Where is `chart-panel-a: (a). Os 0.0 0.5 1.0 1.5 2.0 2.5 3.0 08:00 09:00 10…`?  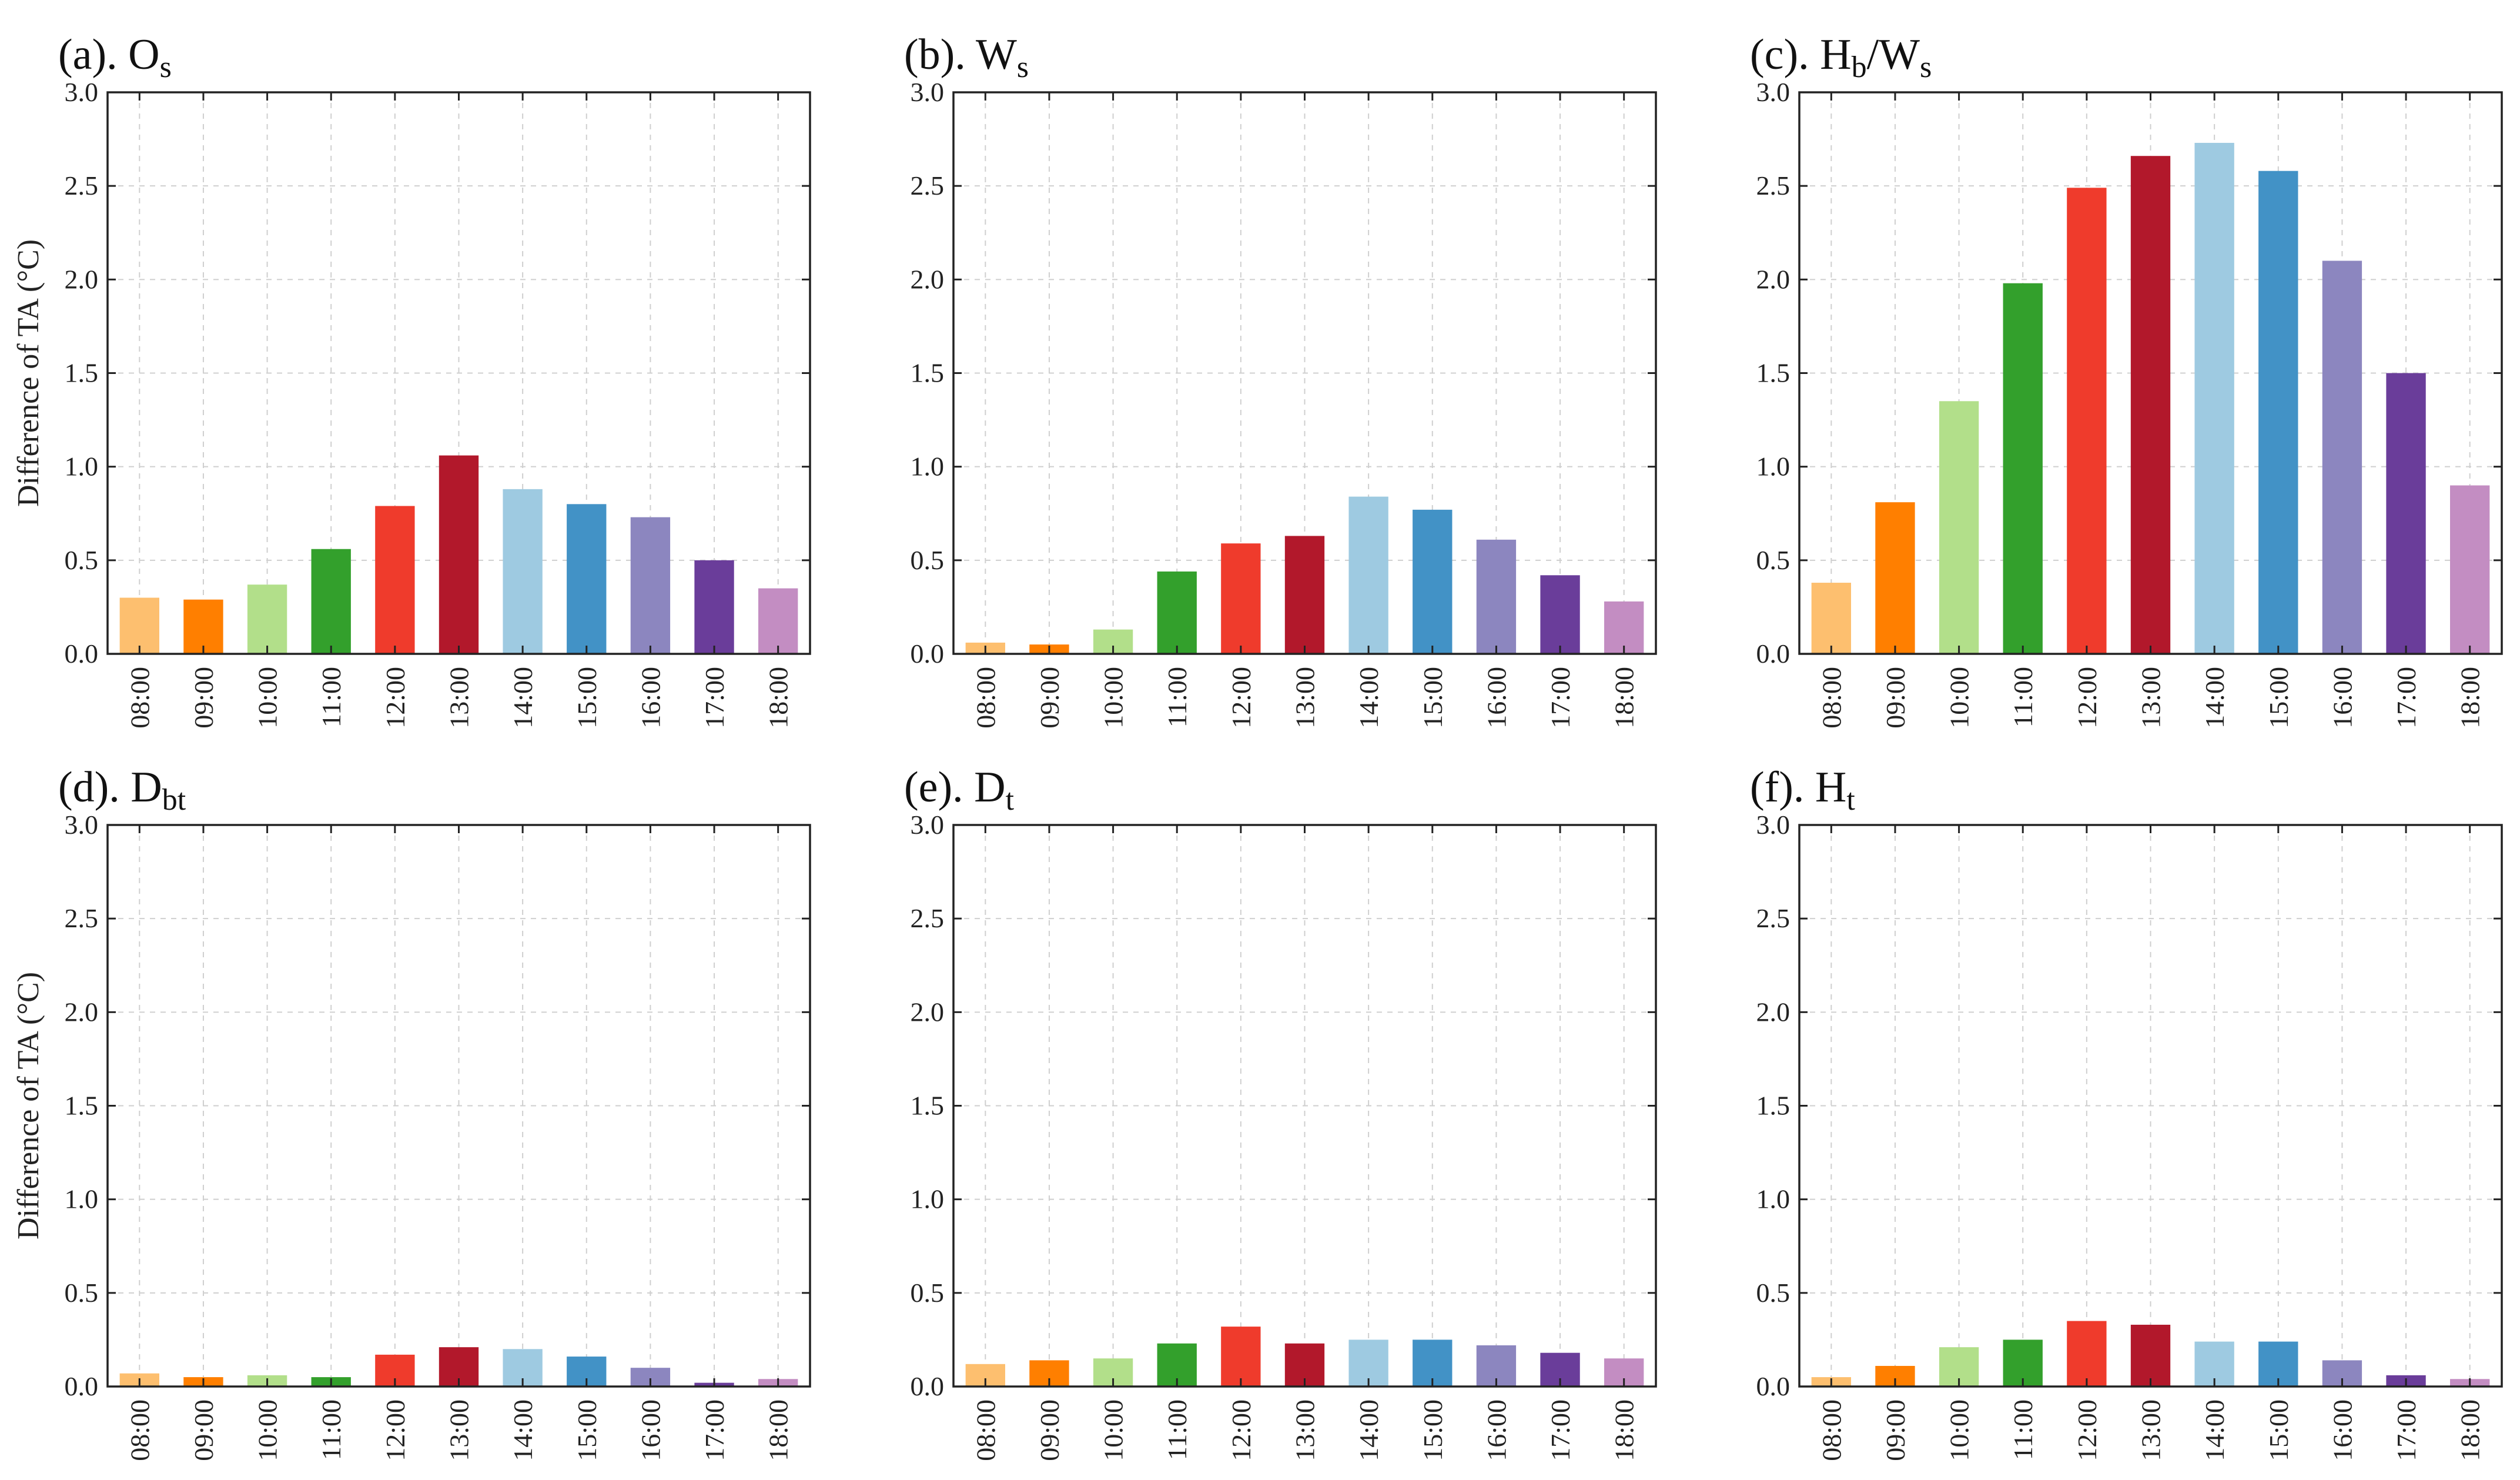 chart-panel-a: (a). Os 0.0 0.5 1.0 1.5 2.0 2.5 3.0 08:00 09:00 10… is located at coordinates (411, 380).